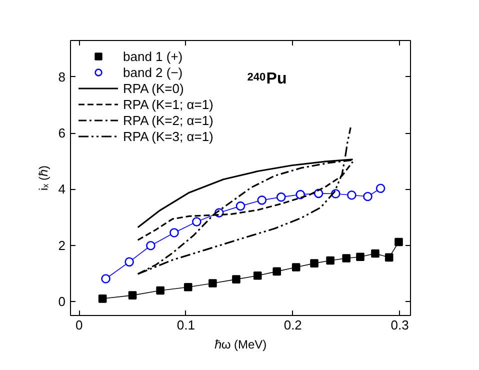  I want to click on x-tick-label: 0.3, so click(399, 325).